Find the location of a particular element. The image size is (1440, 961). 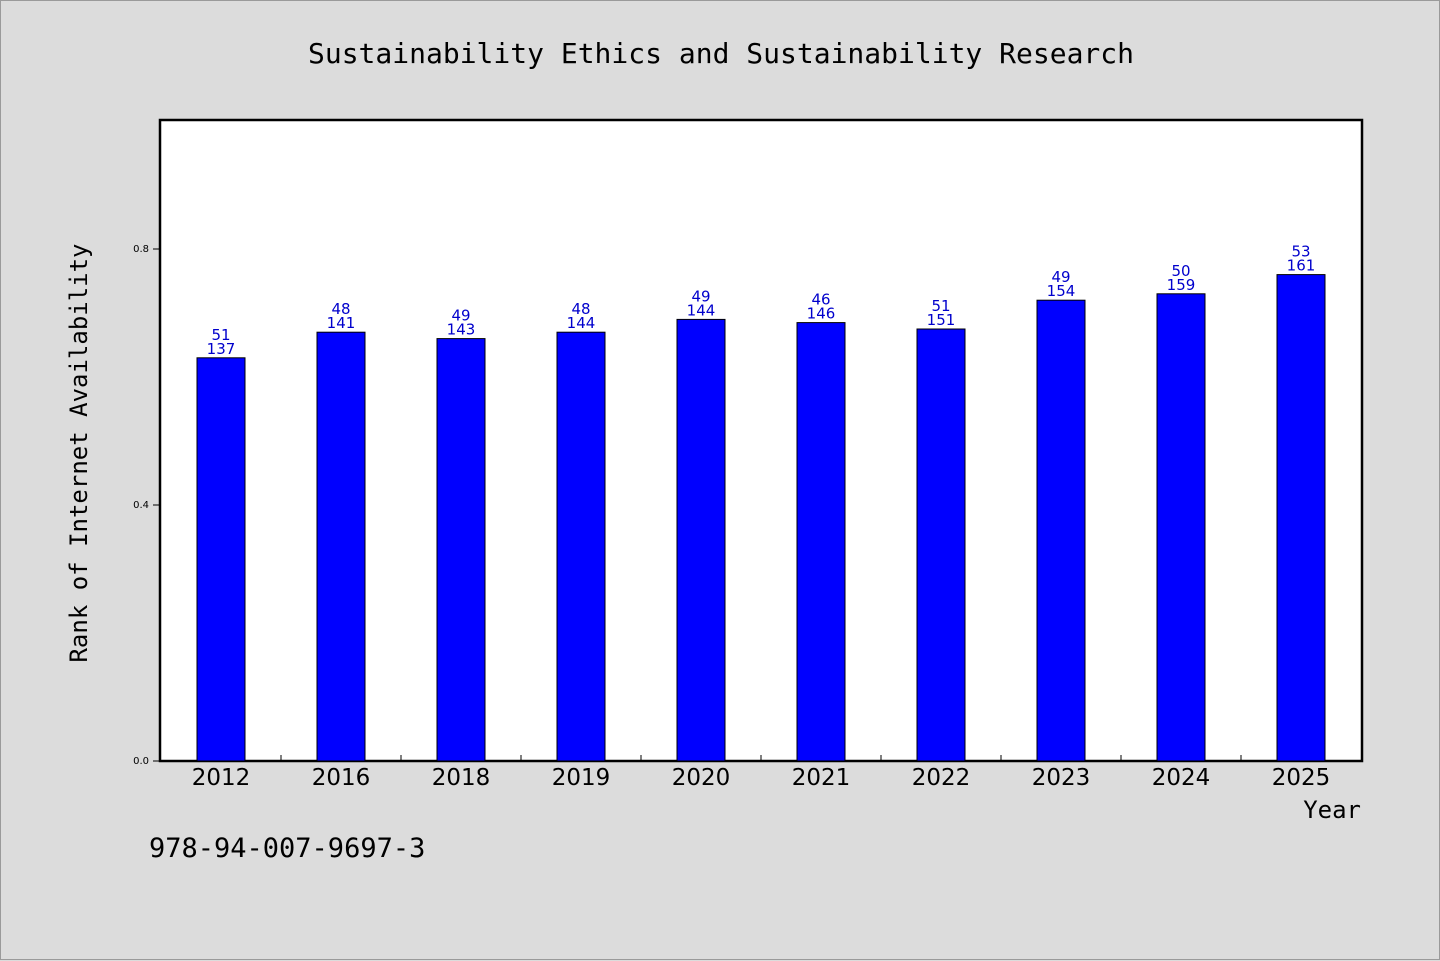

x-tick-label-2019: 2019 is located at coordinates (581, 778).